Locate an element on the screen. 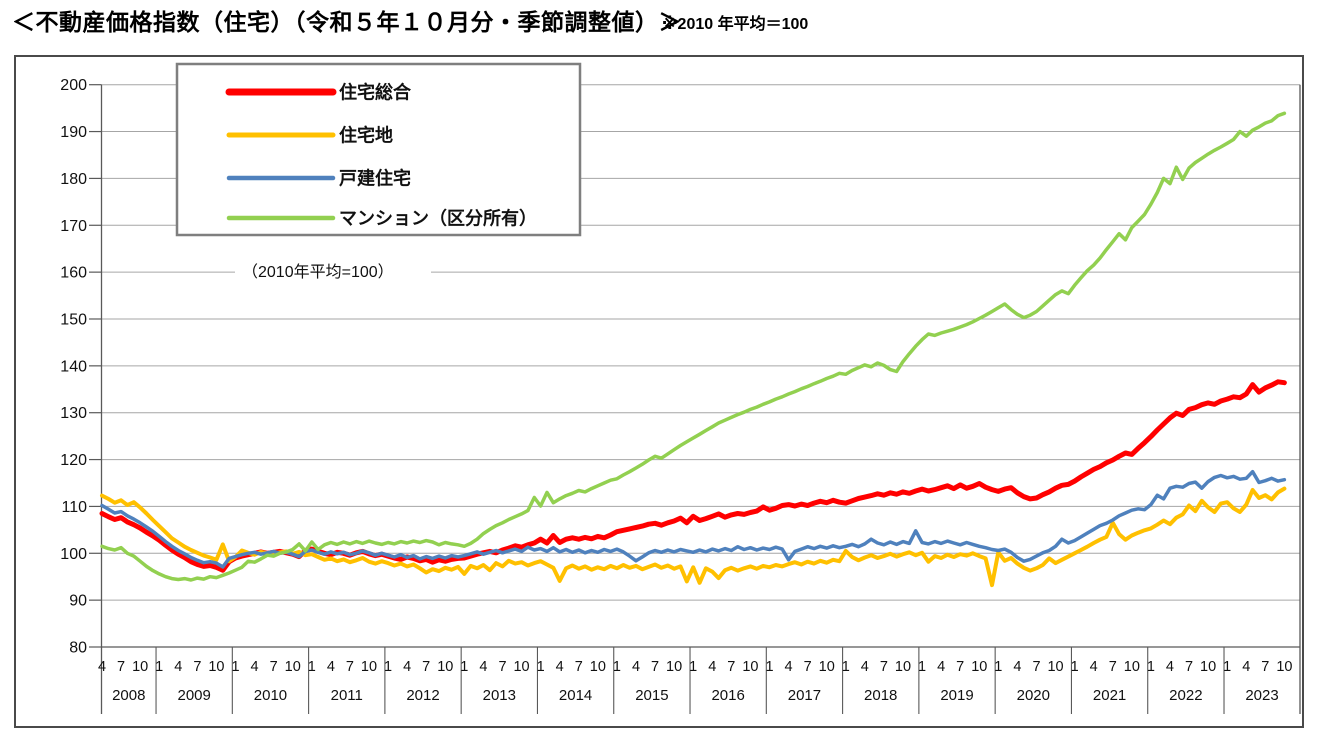 This screenshot has height=732, width=1317. legend-label-condominium: マンション（区分所有） is located at coordinates (438, 218).